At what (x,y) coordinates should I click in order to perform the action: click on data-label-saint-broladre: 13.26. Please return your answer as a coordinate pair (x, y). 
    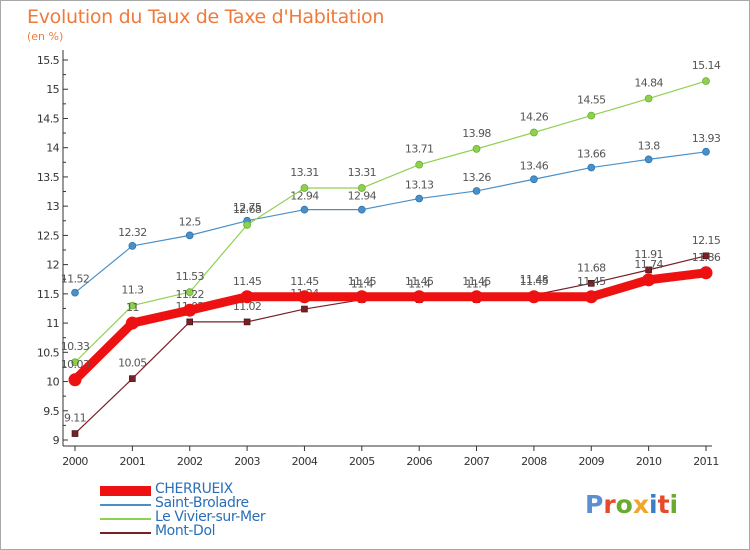
    Looking at the image, I should click on (476, 177).